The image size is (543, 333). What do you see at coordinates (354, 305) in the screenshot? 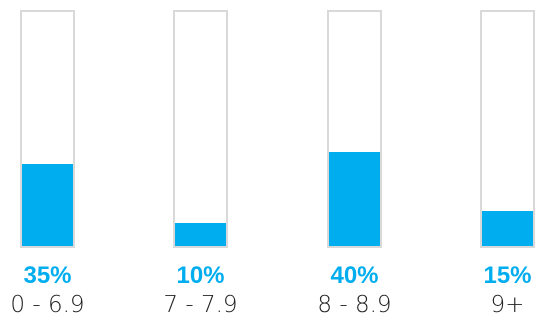
I see `bar-category-label: 8 - 8.9` at bounding box center [354, 305].